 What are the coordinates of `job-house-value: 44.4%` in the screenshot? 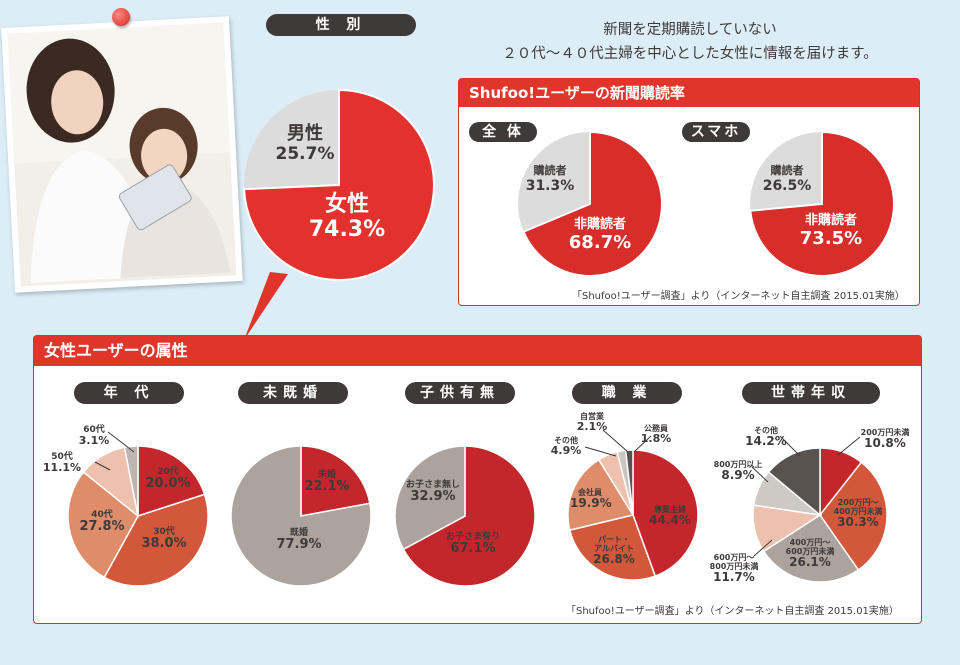 It's located at (670, 520).